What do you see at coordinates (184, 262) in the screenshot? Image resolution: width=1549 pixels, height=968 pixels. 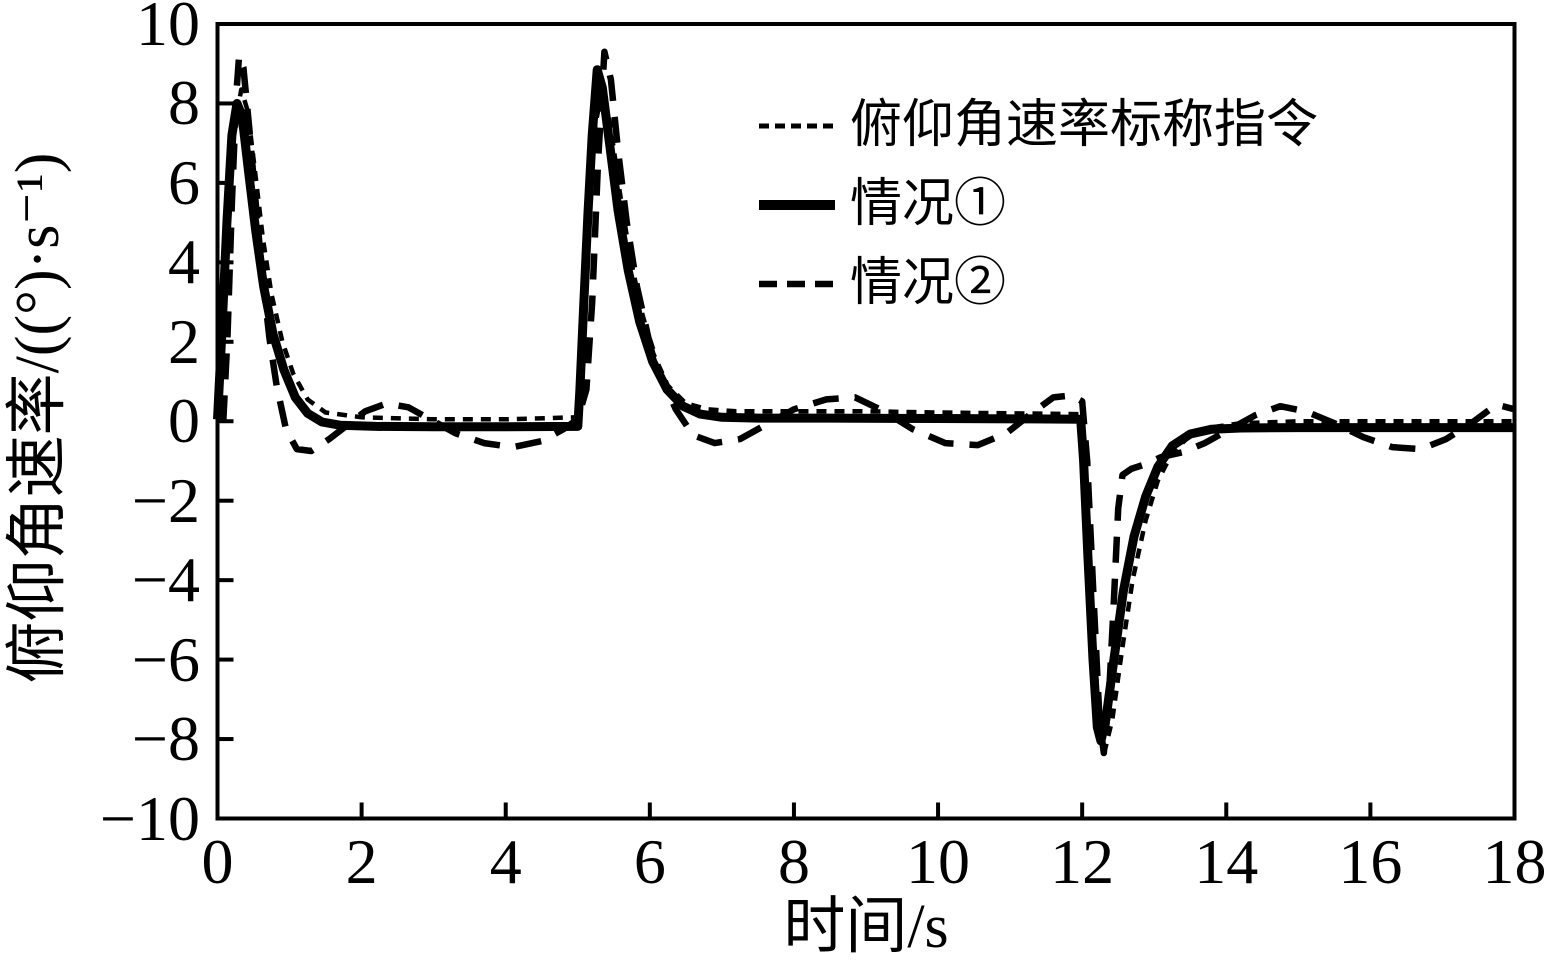 I see `y-tick-label: 4` at bounding box center [184, 262].